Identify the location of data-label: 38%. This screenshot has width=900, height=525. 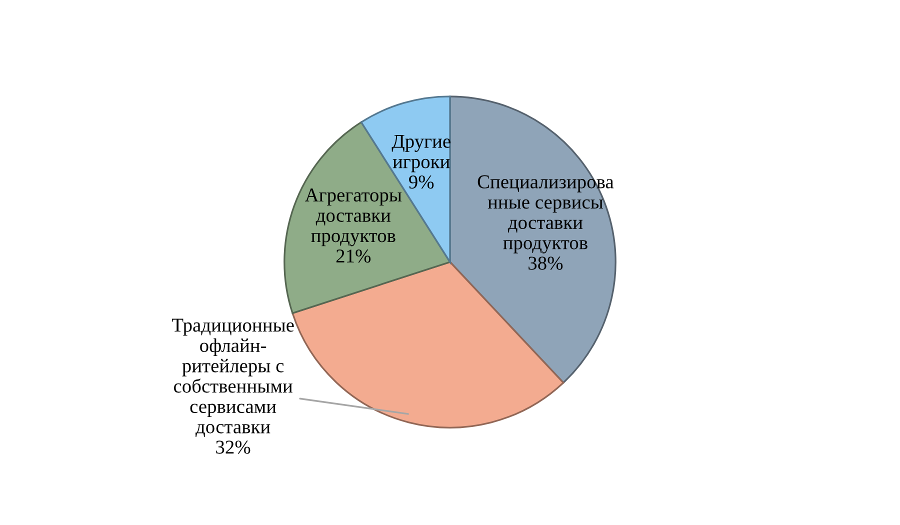
(545, 263).